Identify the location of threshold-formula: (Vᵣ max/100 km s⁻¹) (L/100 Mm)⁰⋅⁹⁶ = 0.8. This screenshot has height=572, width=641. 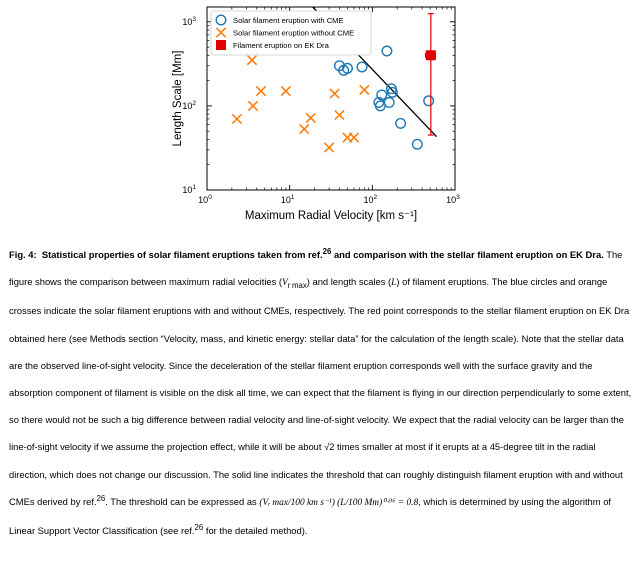
(339, 502).